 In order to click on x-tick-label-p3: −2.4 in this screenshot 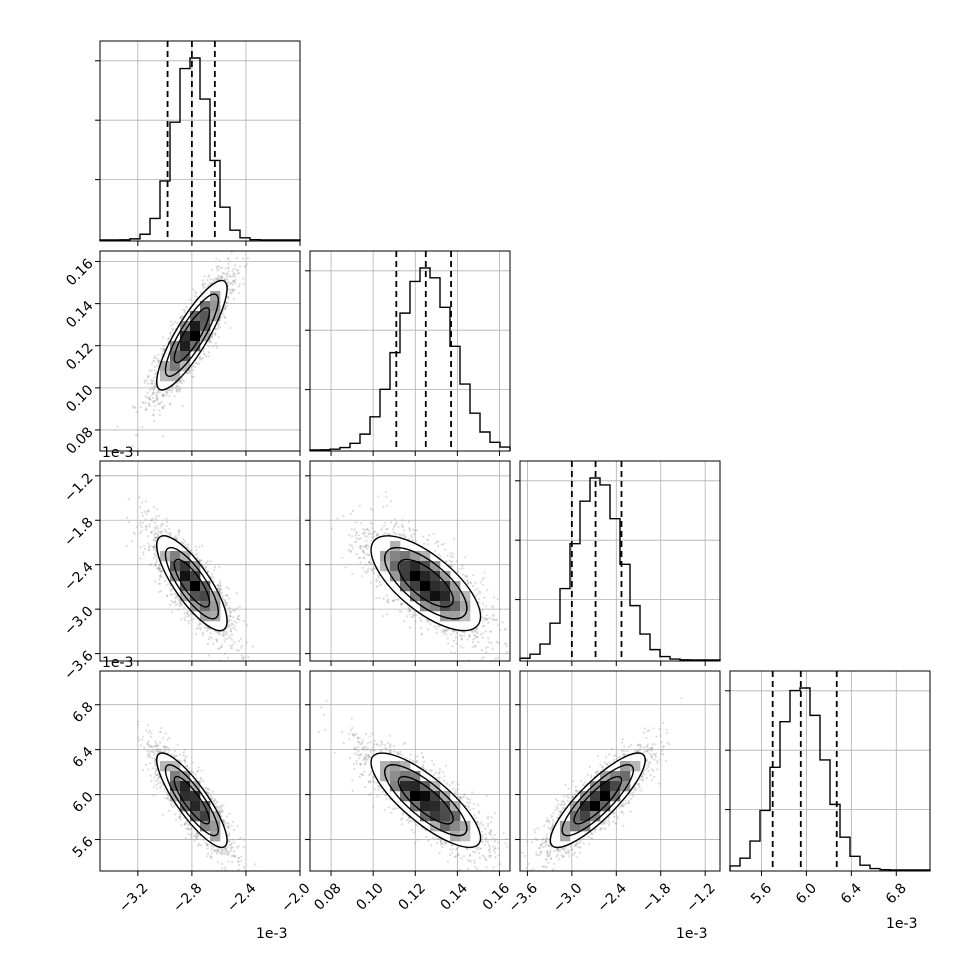, I will do `click(612, 897)`.